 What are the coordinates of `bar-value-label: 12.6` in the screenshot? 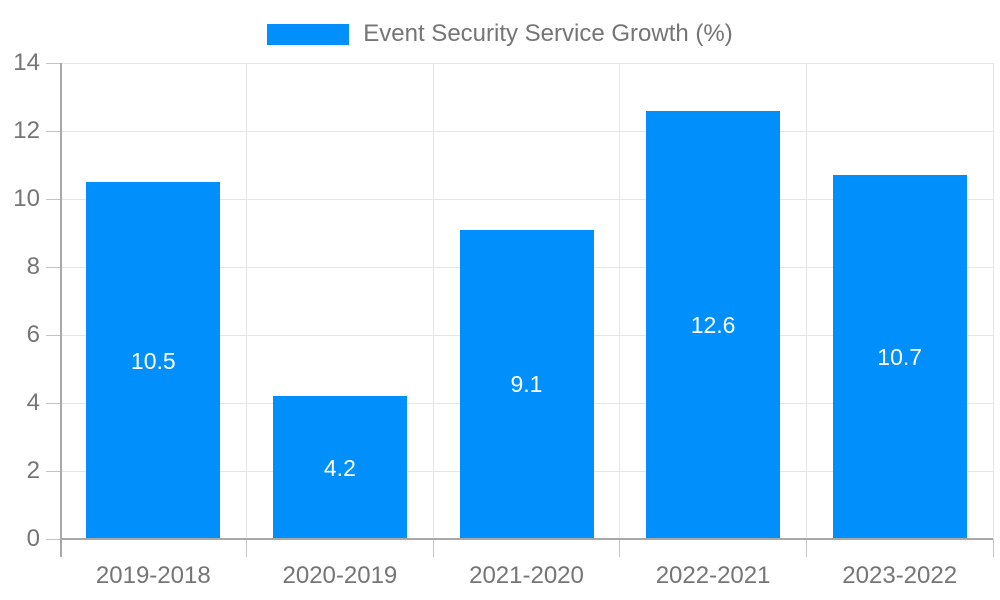 It's located at (713, 324).